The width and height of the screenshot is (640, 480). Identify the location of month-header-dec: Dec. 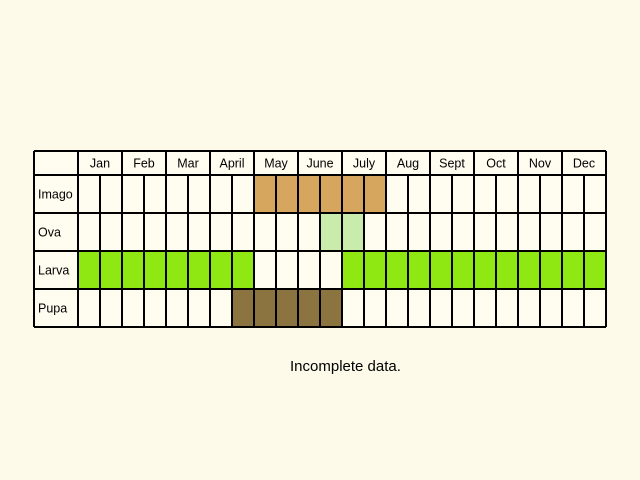
(584, 164).